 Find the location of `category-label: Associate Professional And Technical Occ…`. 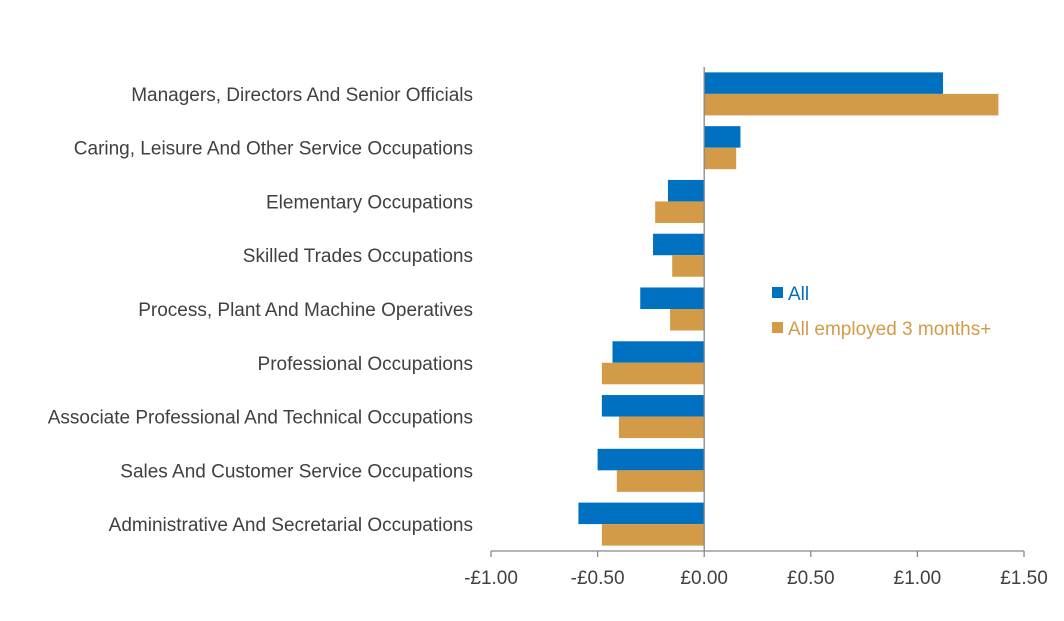

category-label: Associate Professional And Technical Occ… is located at coordinates (260, 418).